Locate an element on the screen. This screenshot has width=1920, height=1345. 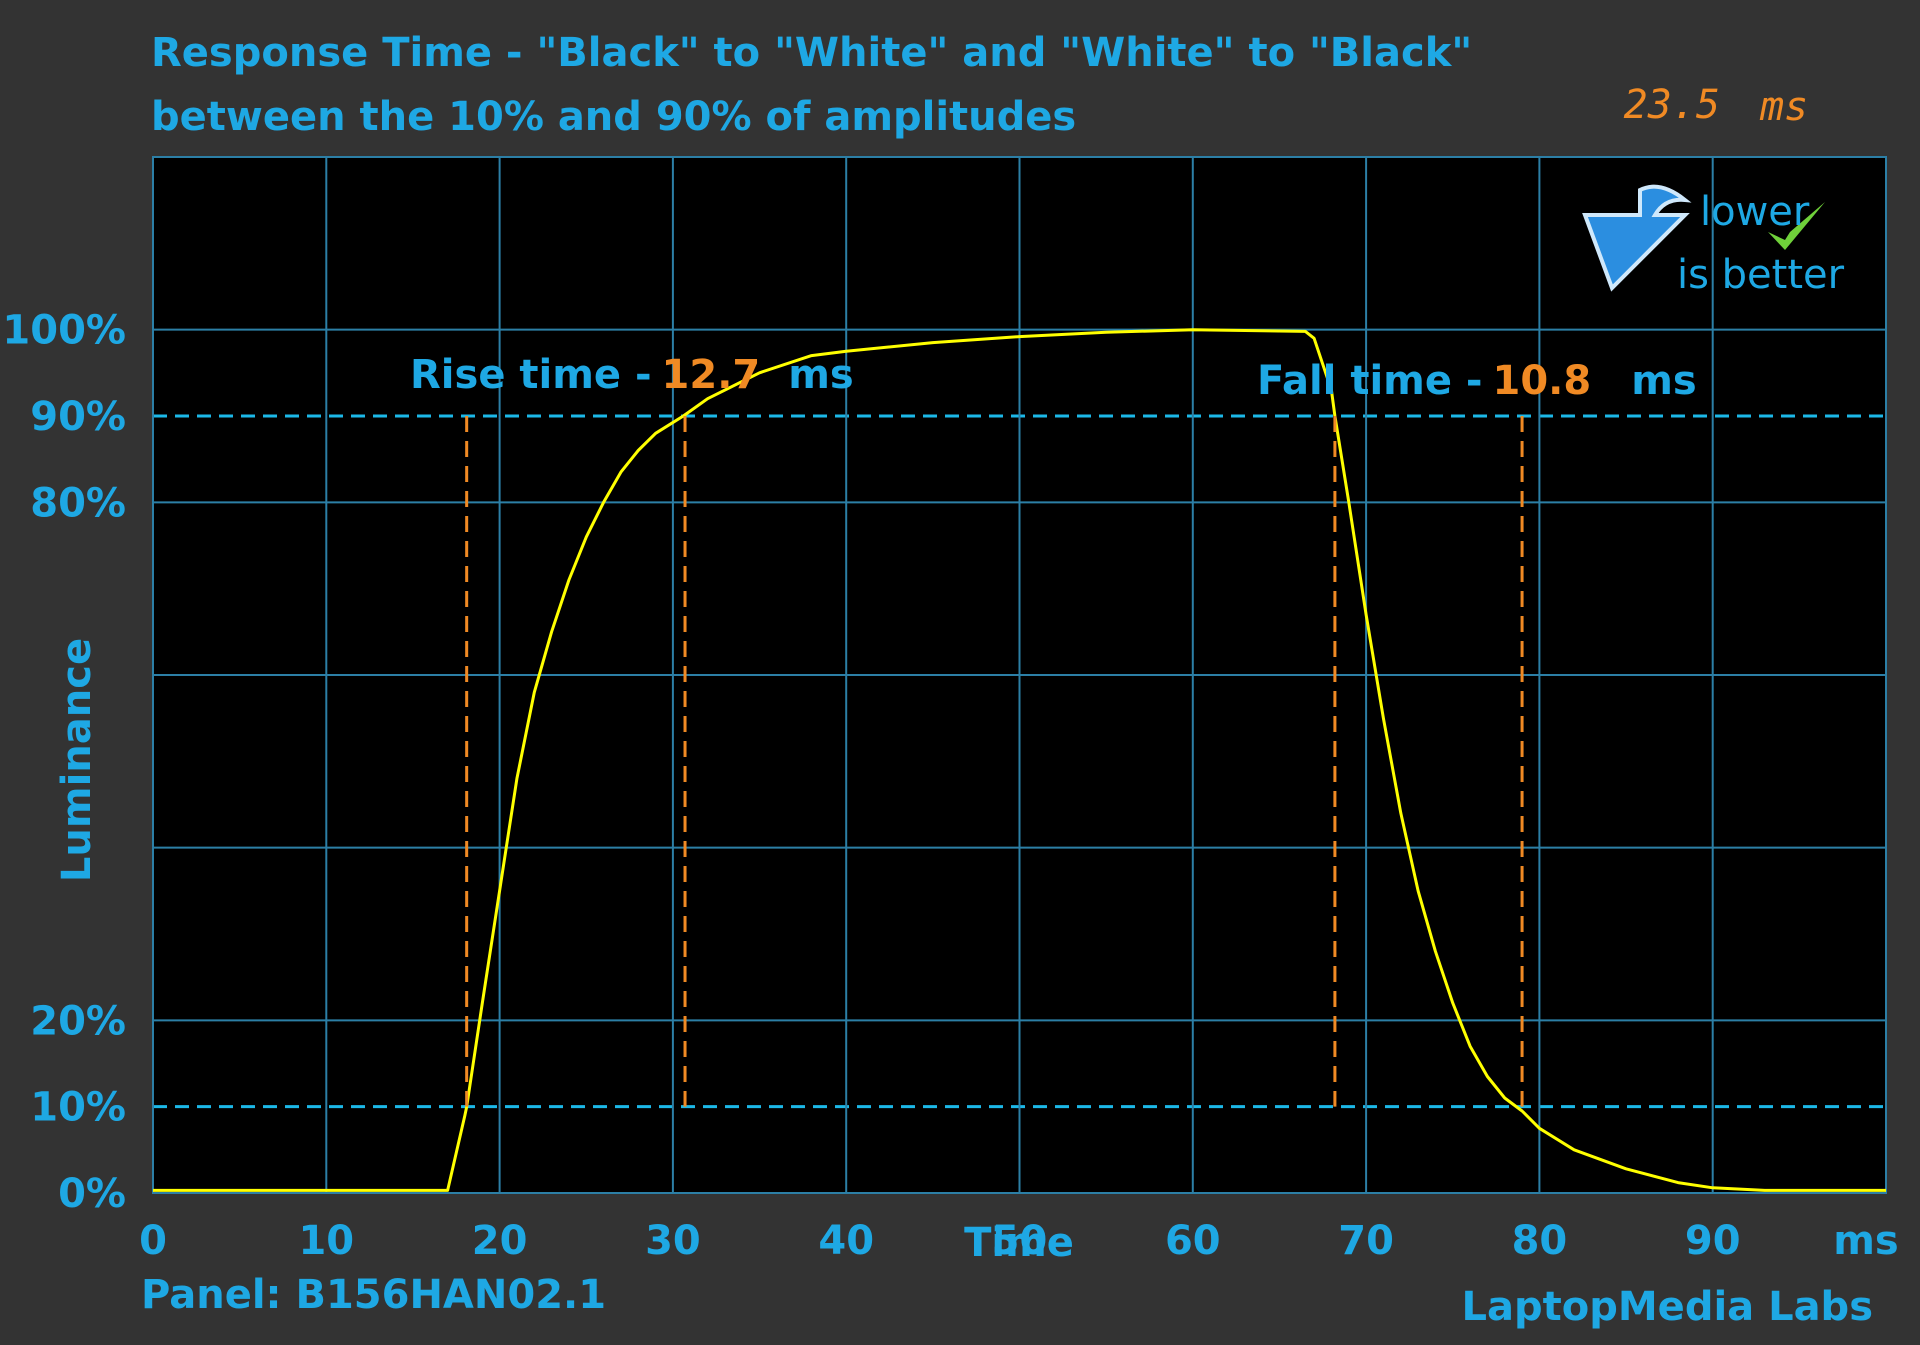
rise-annotation: Rise time -12.7 ms is located at coordinates (632, 375).